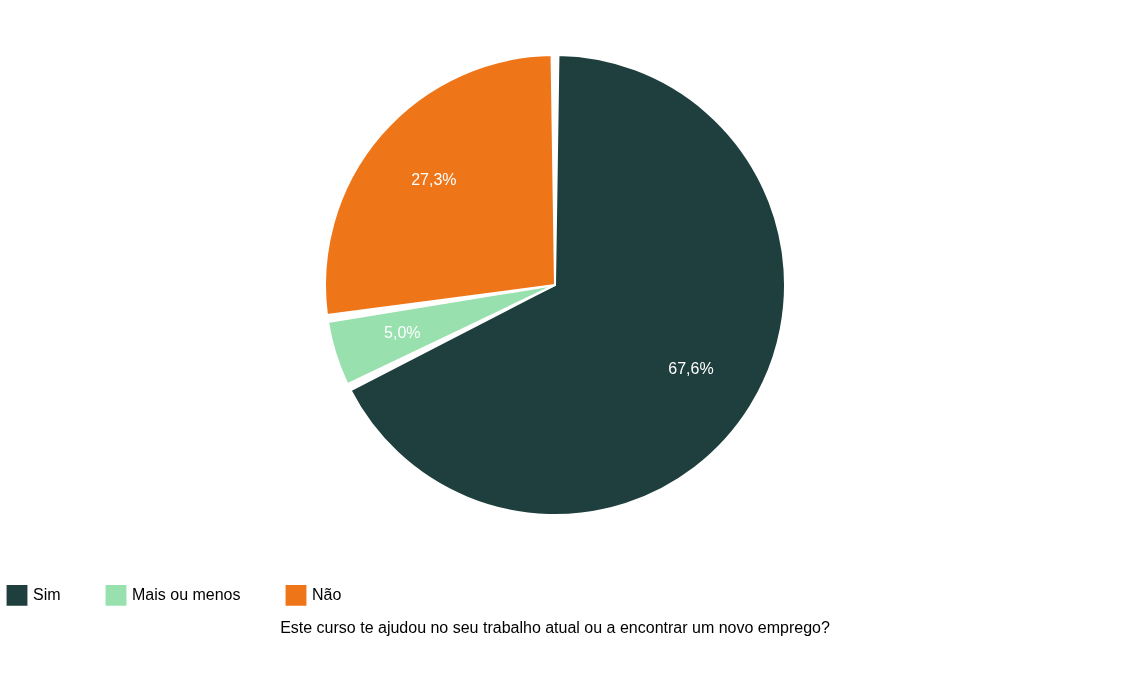 This screenshot has height=684, width=1132. Describe the element at coordinates (402, 332) in the screenshot. I see `data-label: 5,0%` at that location.